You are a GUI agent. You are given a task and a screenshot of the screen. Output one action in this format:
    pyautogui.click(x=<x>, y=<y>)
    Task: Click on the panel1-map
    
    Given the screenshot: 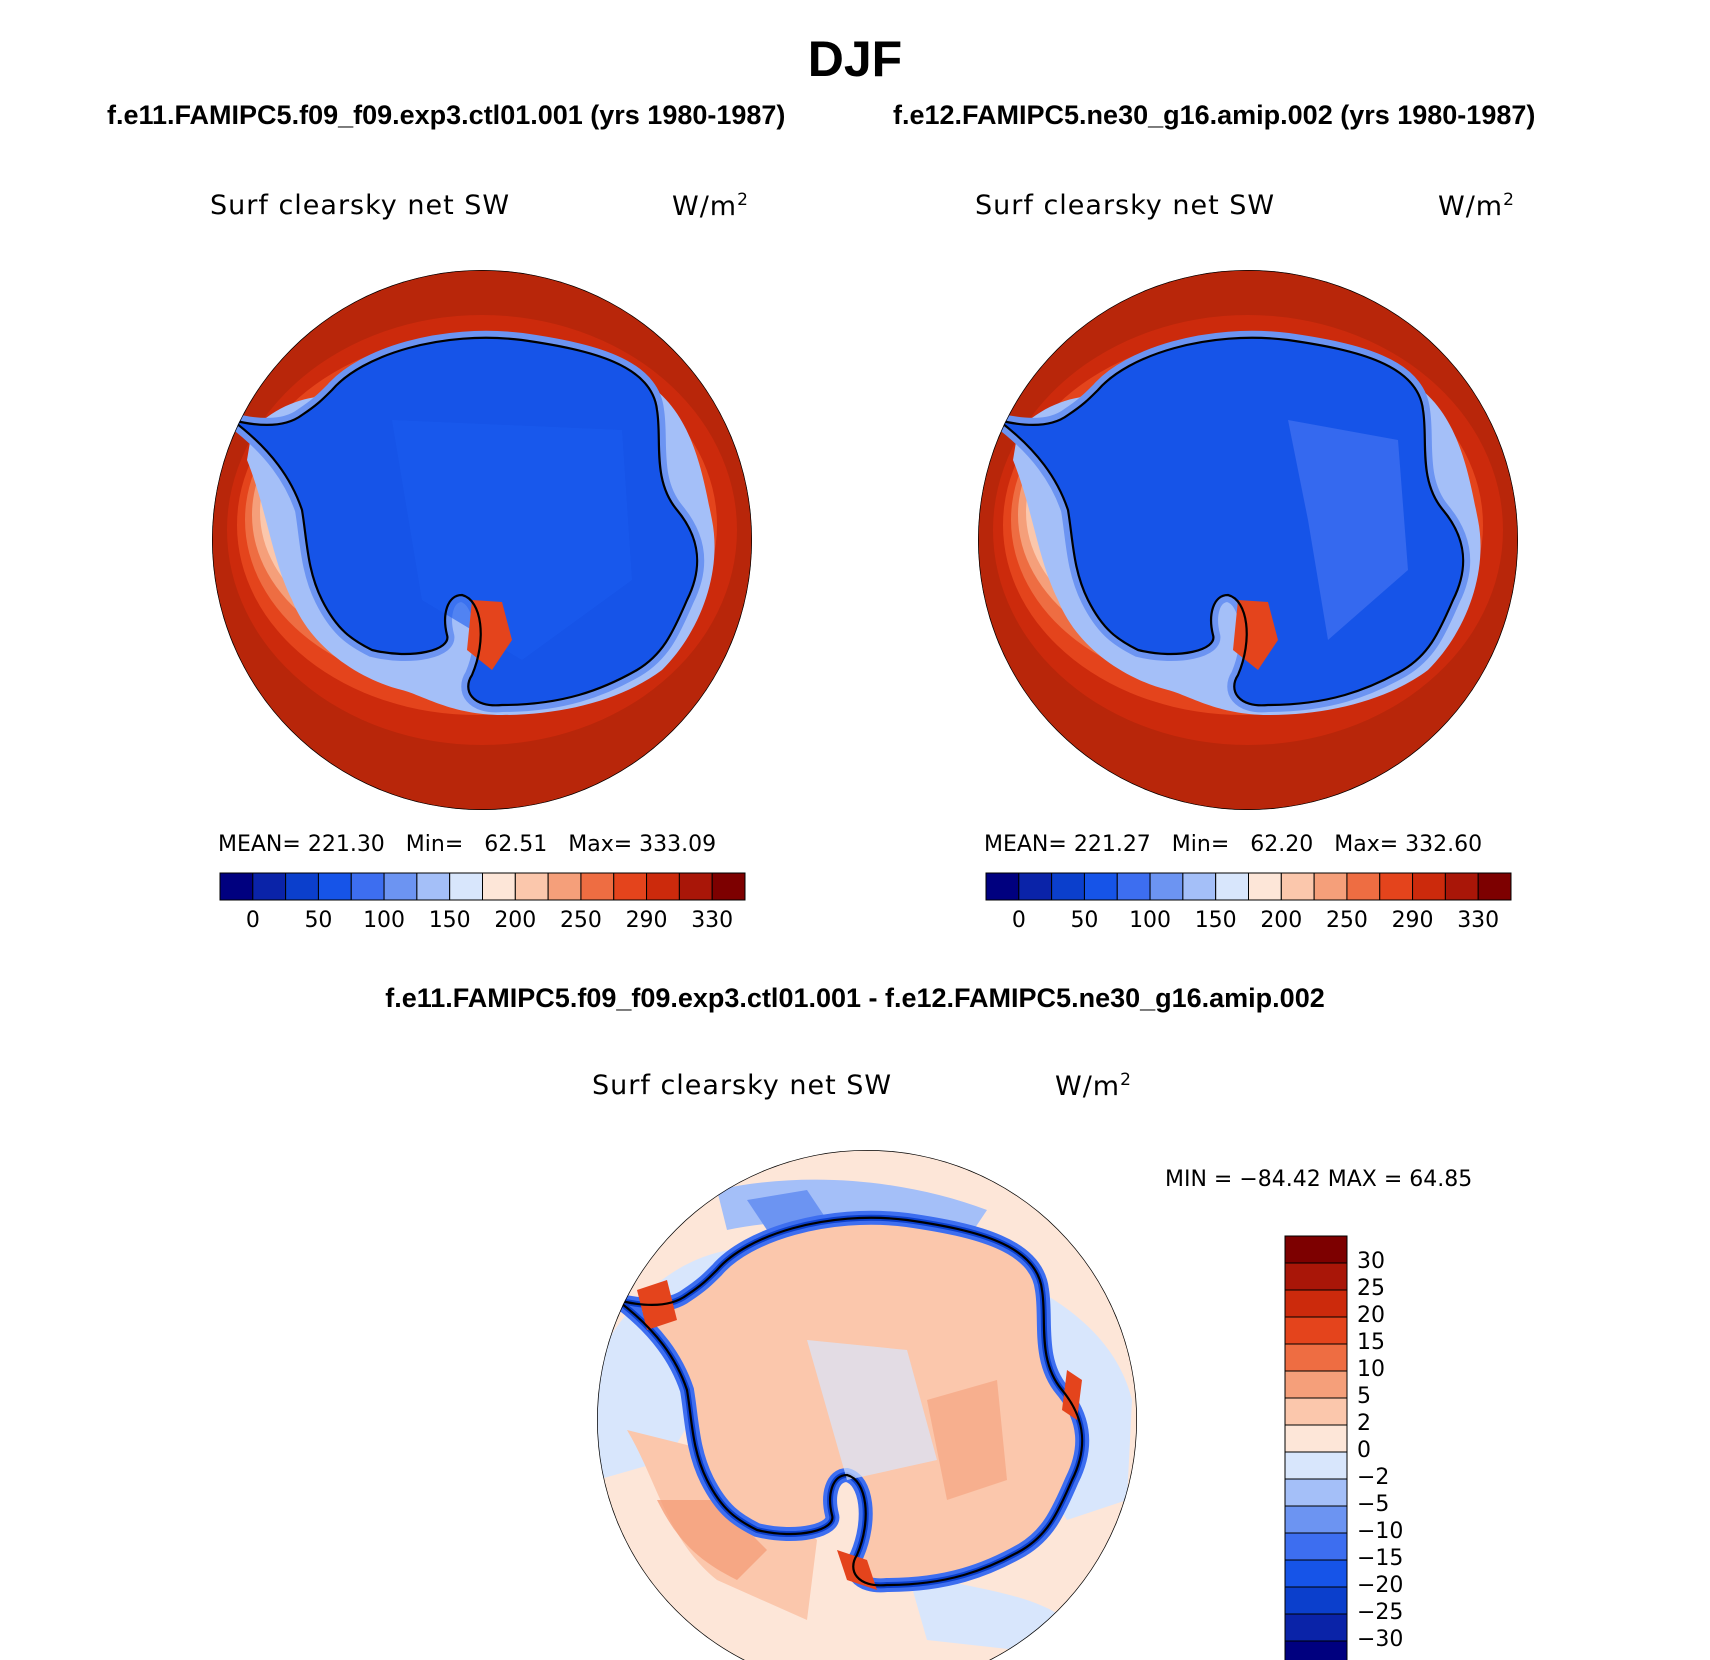 What is the action you would take?
    pyautogui.click(x=482, y=540)
    